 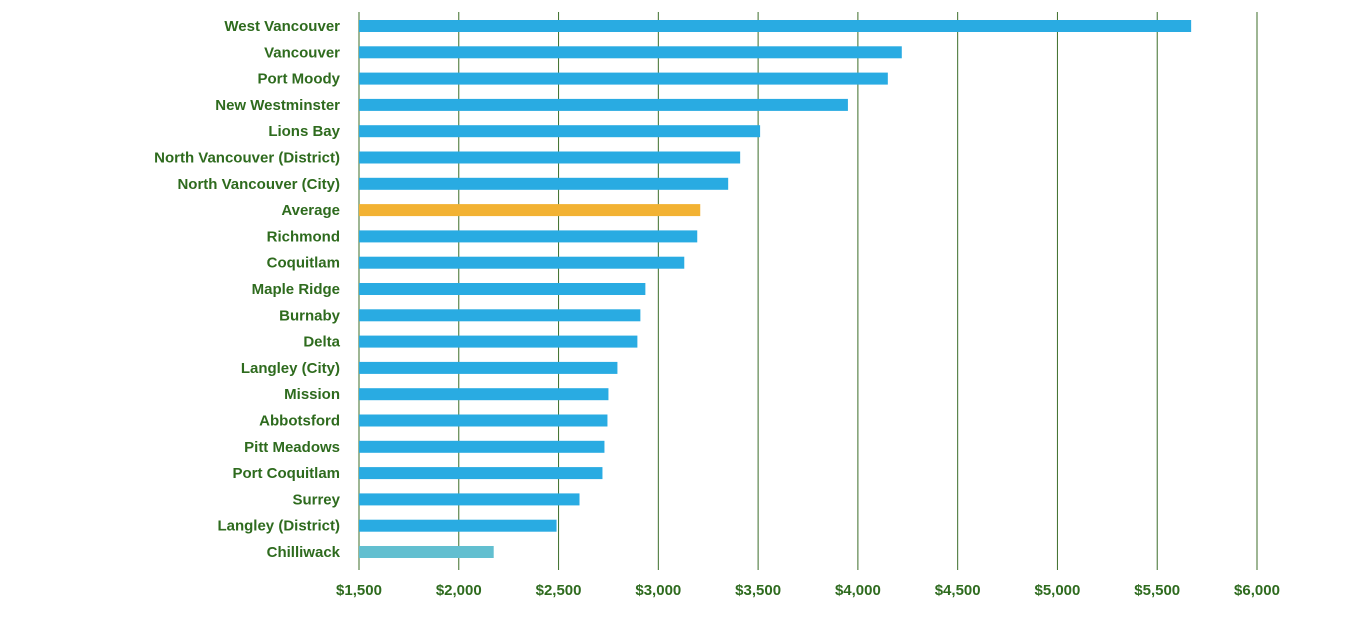 What do you see at coordinates (277, 105) in the screenshot?
I see `category-label-new-westminster: New Westminster` at bounding box center [277, 105].